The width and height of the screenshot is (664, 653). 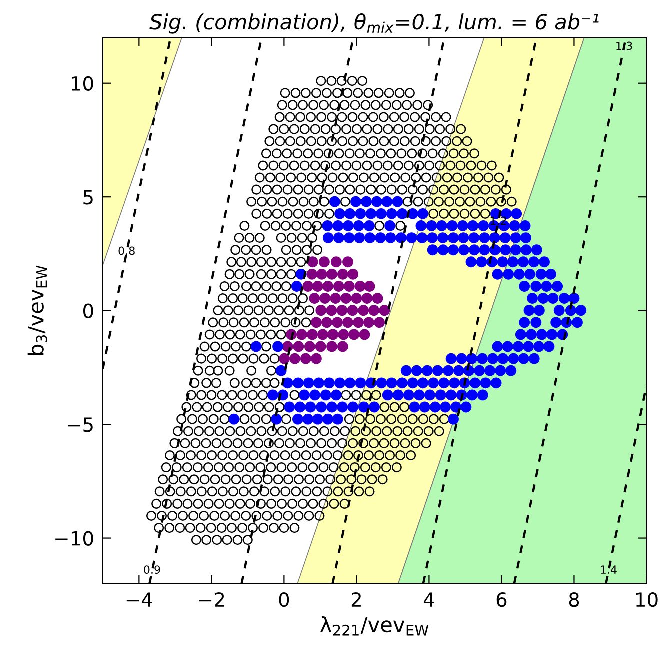 I want to click on y-tick-label: 10, so click(x=83, y=84).